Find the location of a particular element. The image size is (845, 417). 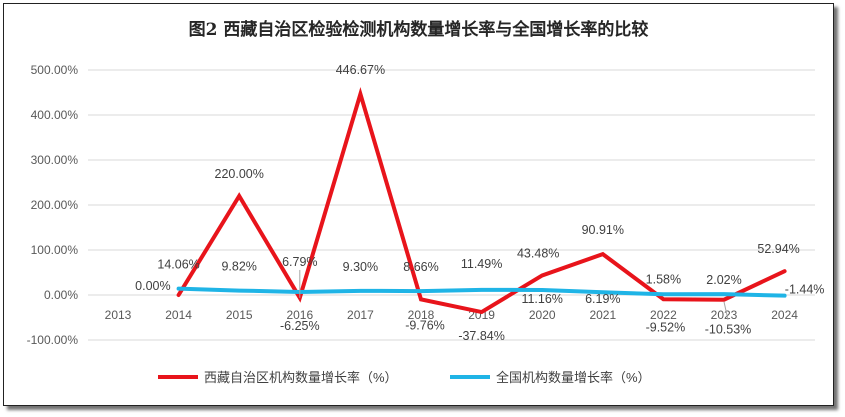

data-label-national: 6.19% is located at coordinates (602, 299).